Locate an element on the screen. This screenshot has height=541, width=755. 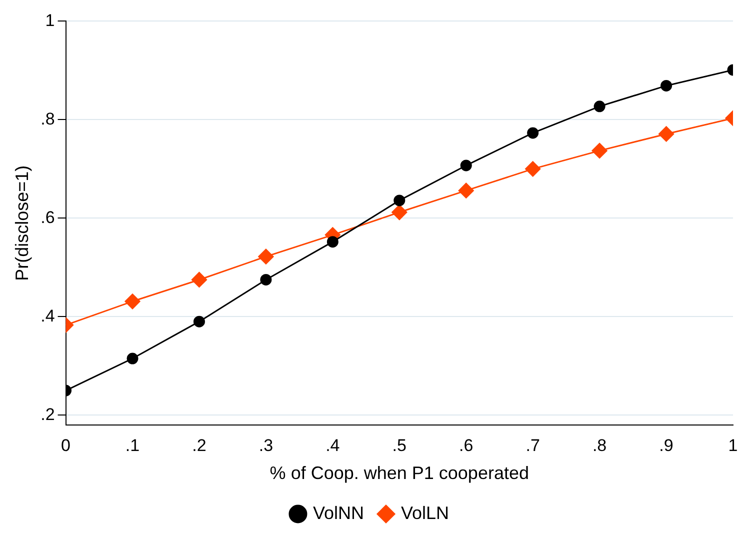
x-tick-label: .5 is located at coordinates (399, 445).